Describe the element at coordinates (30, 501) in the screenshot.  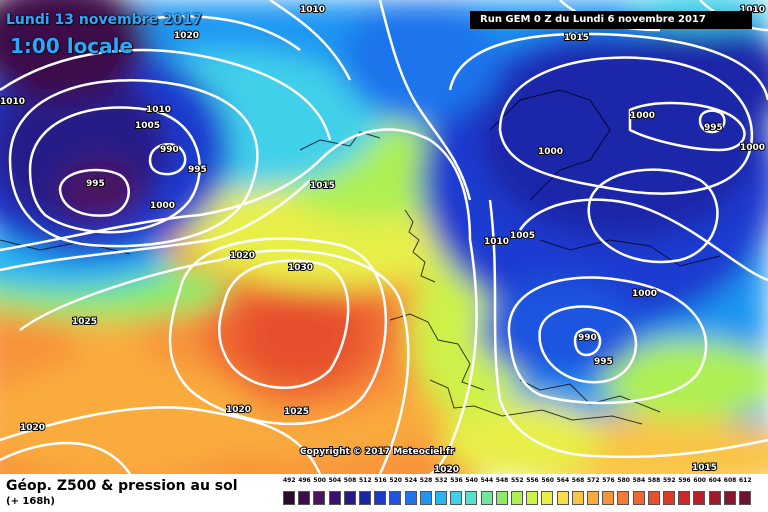
I see `lead-time: (+ 168h)` at that location.